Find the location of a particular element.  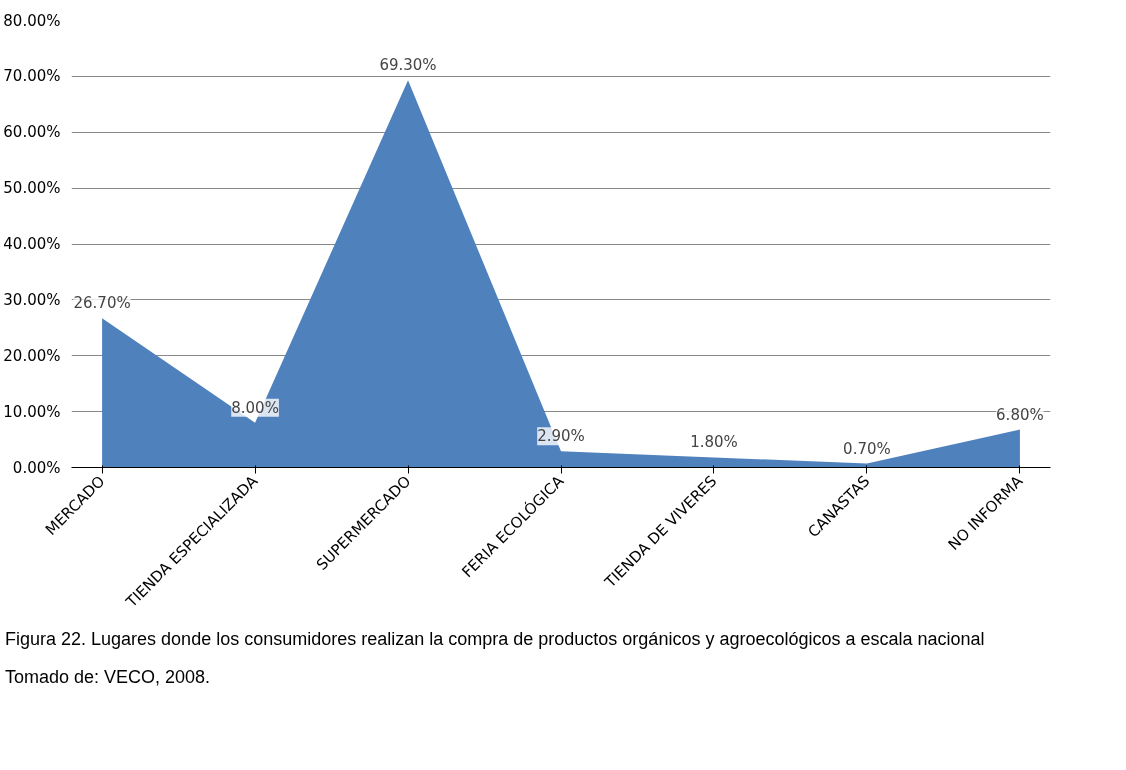

data-label: 8.00% is located at coordinates (255, 407).